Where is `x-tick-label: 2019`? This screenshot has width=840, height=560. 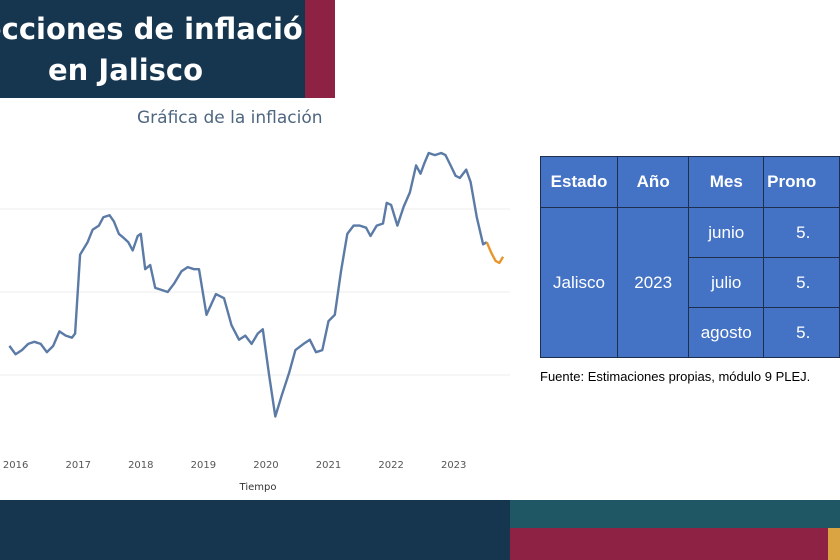
x-tick-label: 2019 is located at coordinates (203, 465).